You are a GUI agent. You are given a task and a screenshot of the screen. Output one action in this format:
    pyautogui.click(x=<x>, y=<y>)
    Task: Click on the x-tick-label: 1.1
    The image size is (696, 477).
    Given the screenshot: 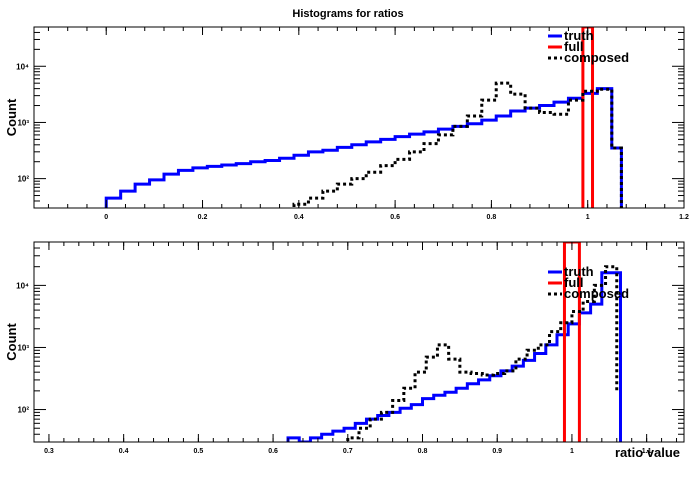 What is the action you would take?
    pyautogui.click(x=647, y=451)
    